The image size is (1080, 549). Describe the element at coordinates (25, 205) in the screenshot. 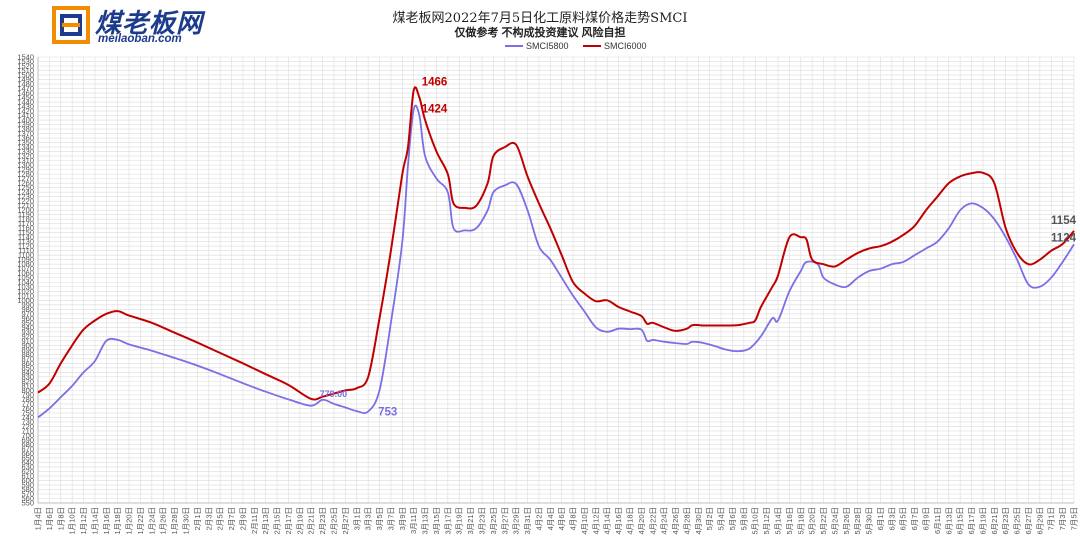

I see `y-tick-label: 1210` at that location.